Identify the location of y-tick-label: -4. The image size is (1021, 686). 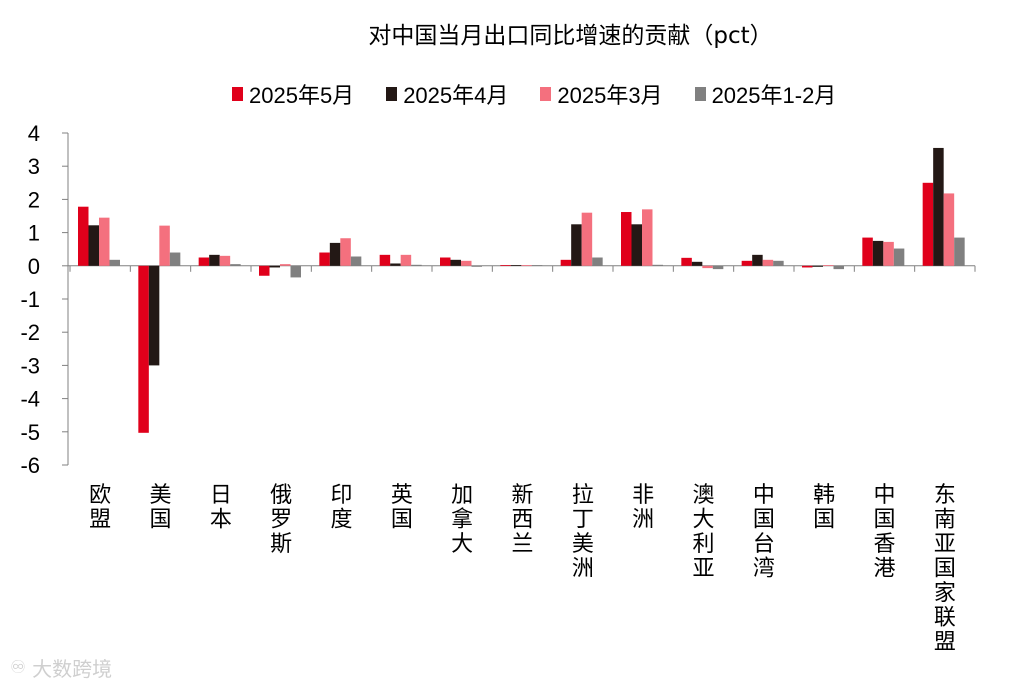
(30, 399).